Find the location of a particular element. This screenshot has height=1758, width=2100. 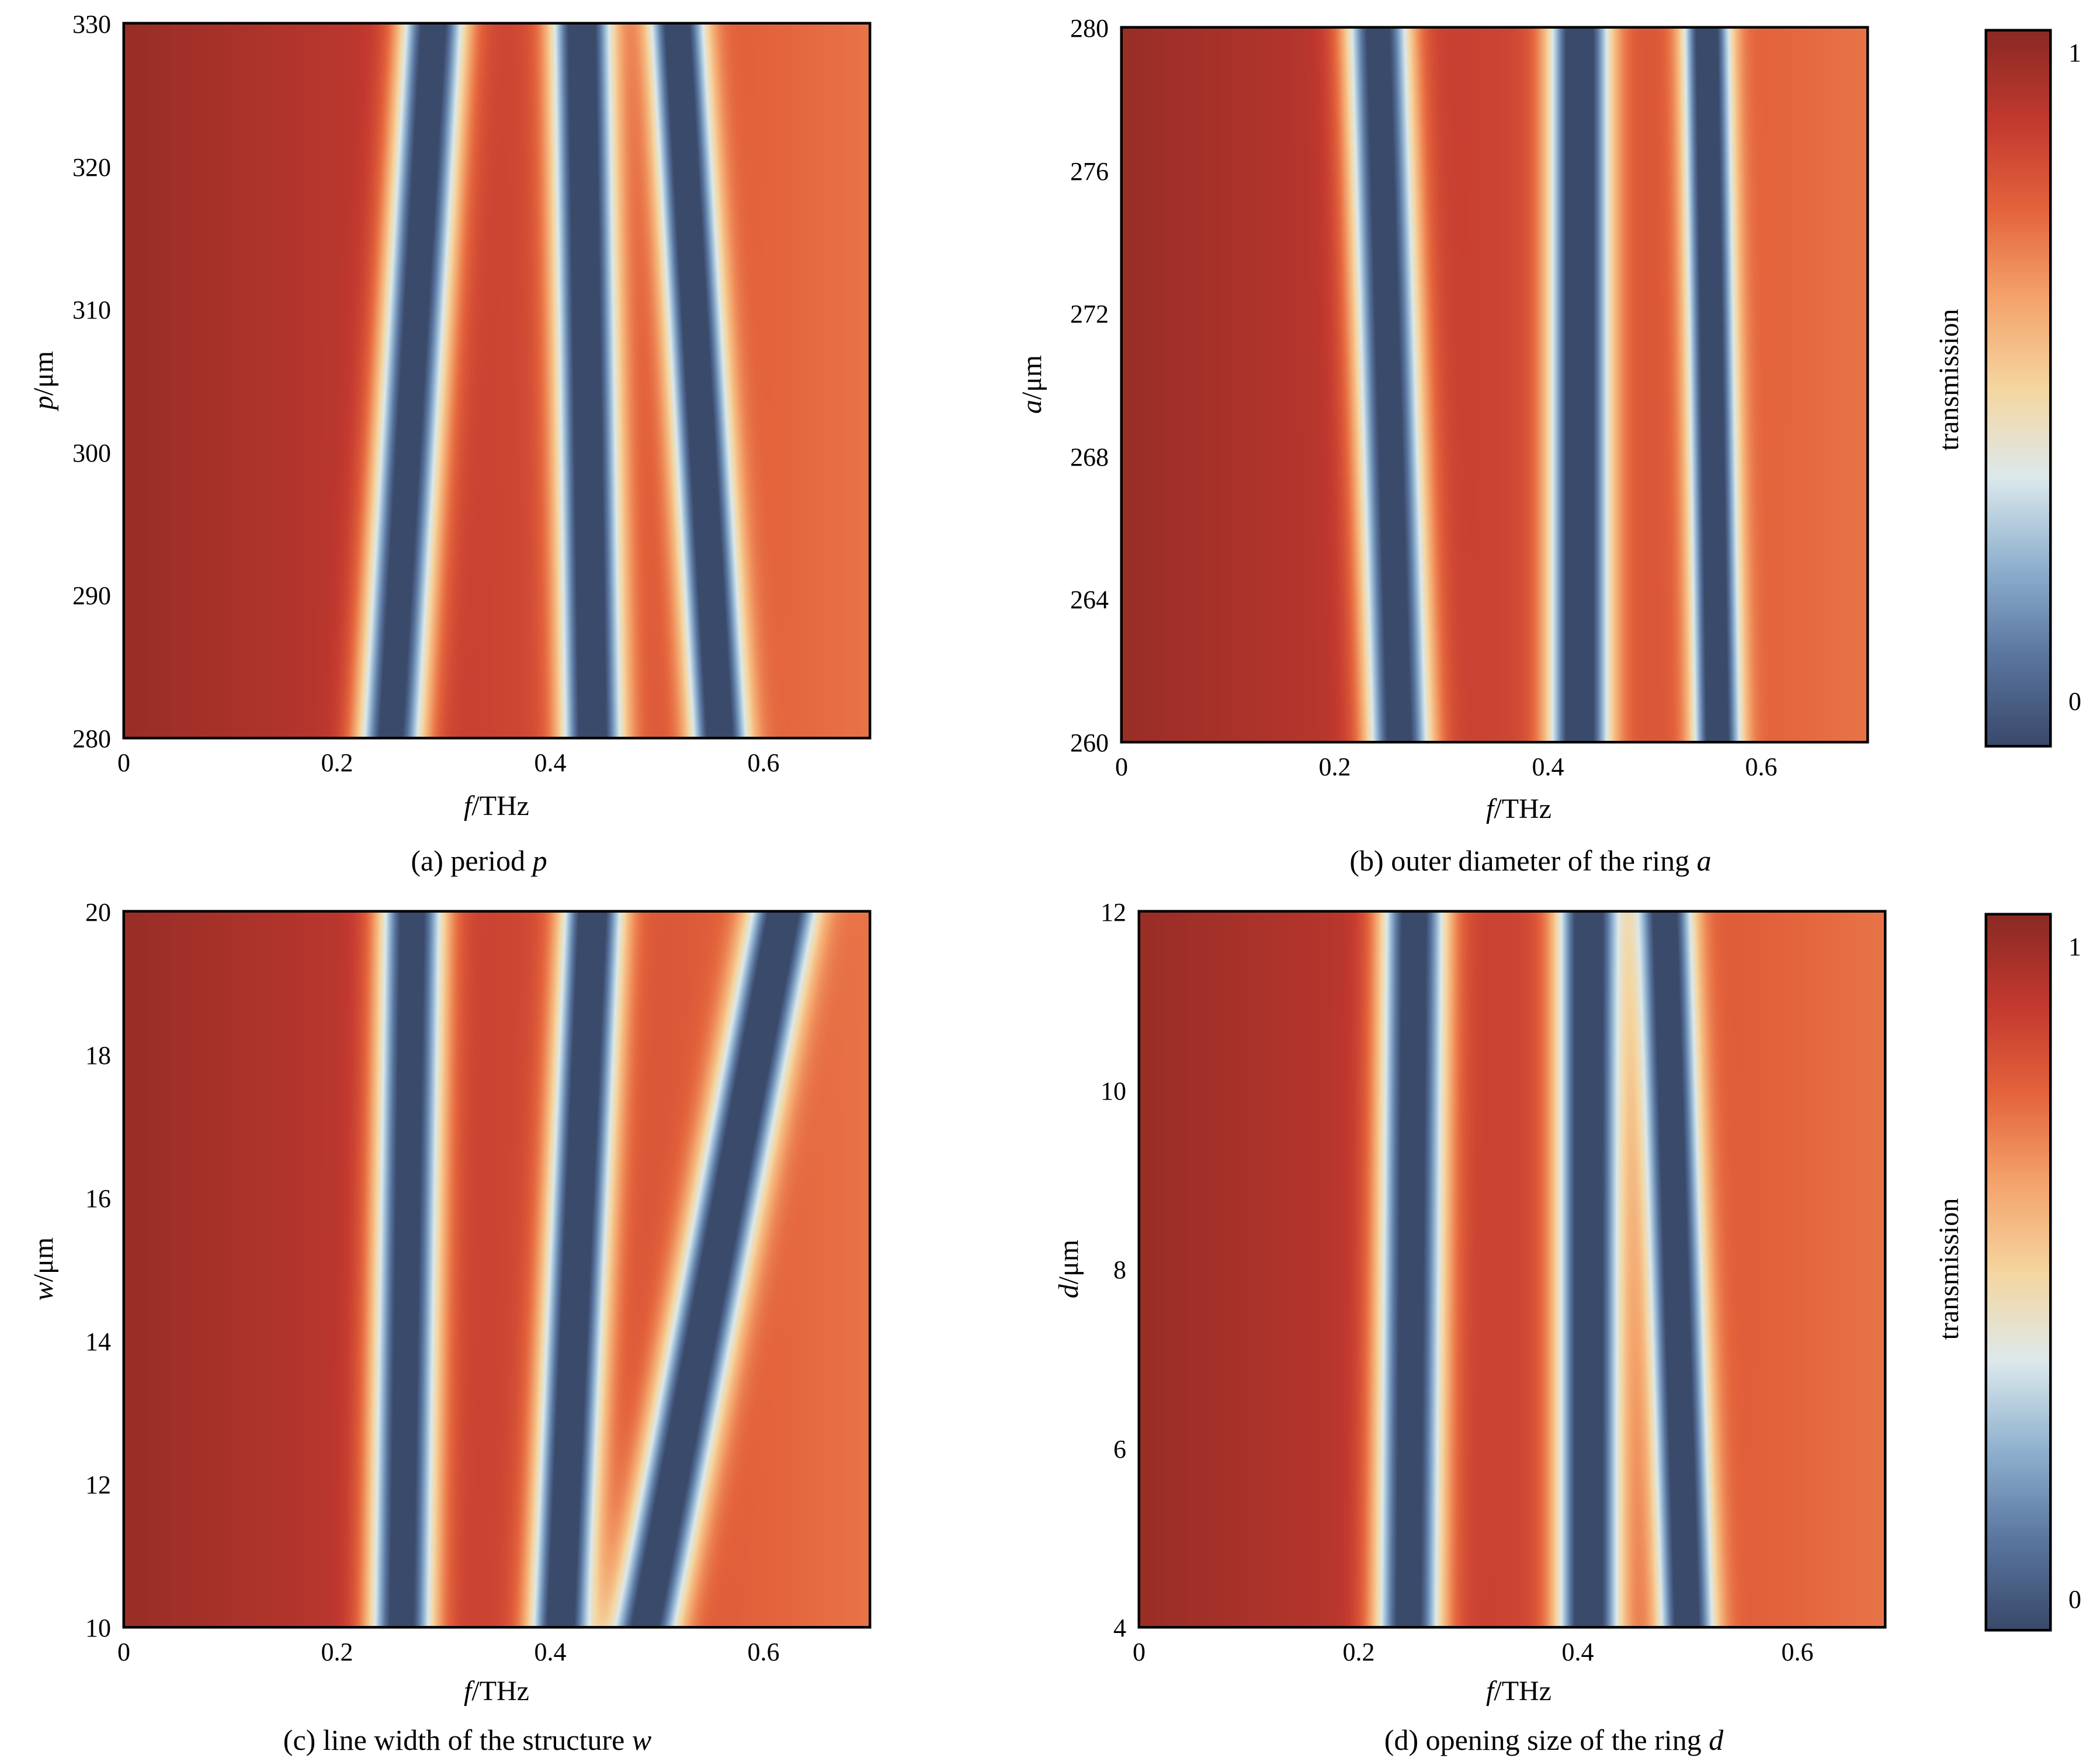

colorbar-top-frame is located at coordinates (2018, 388).